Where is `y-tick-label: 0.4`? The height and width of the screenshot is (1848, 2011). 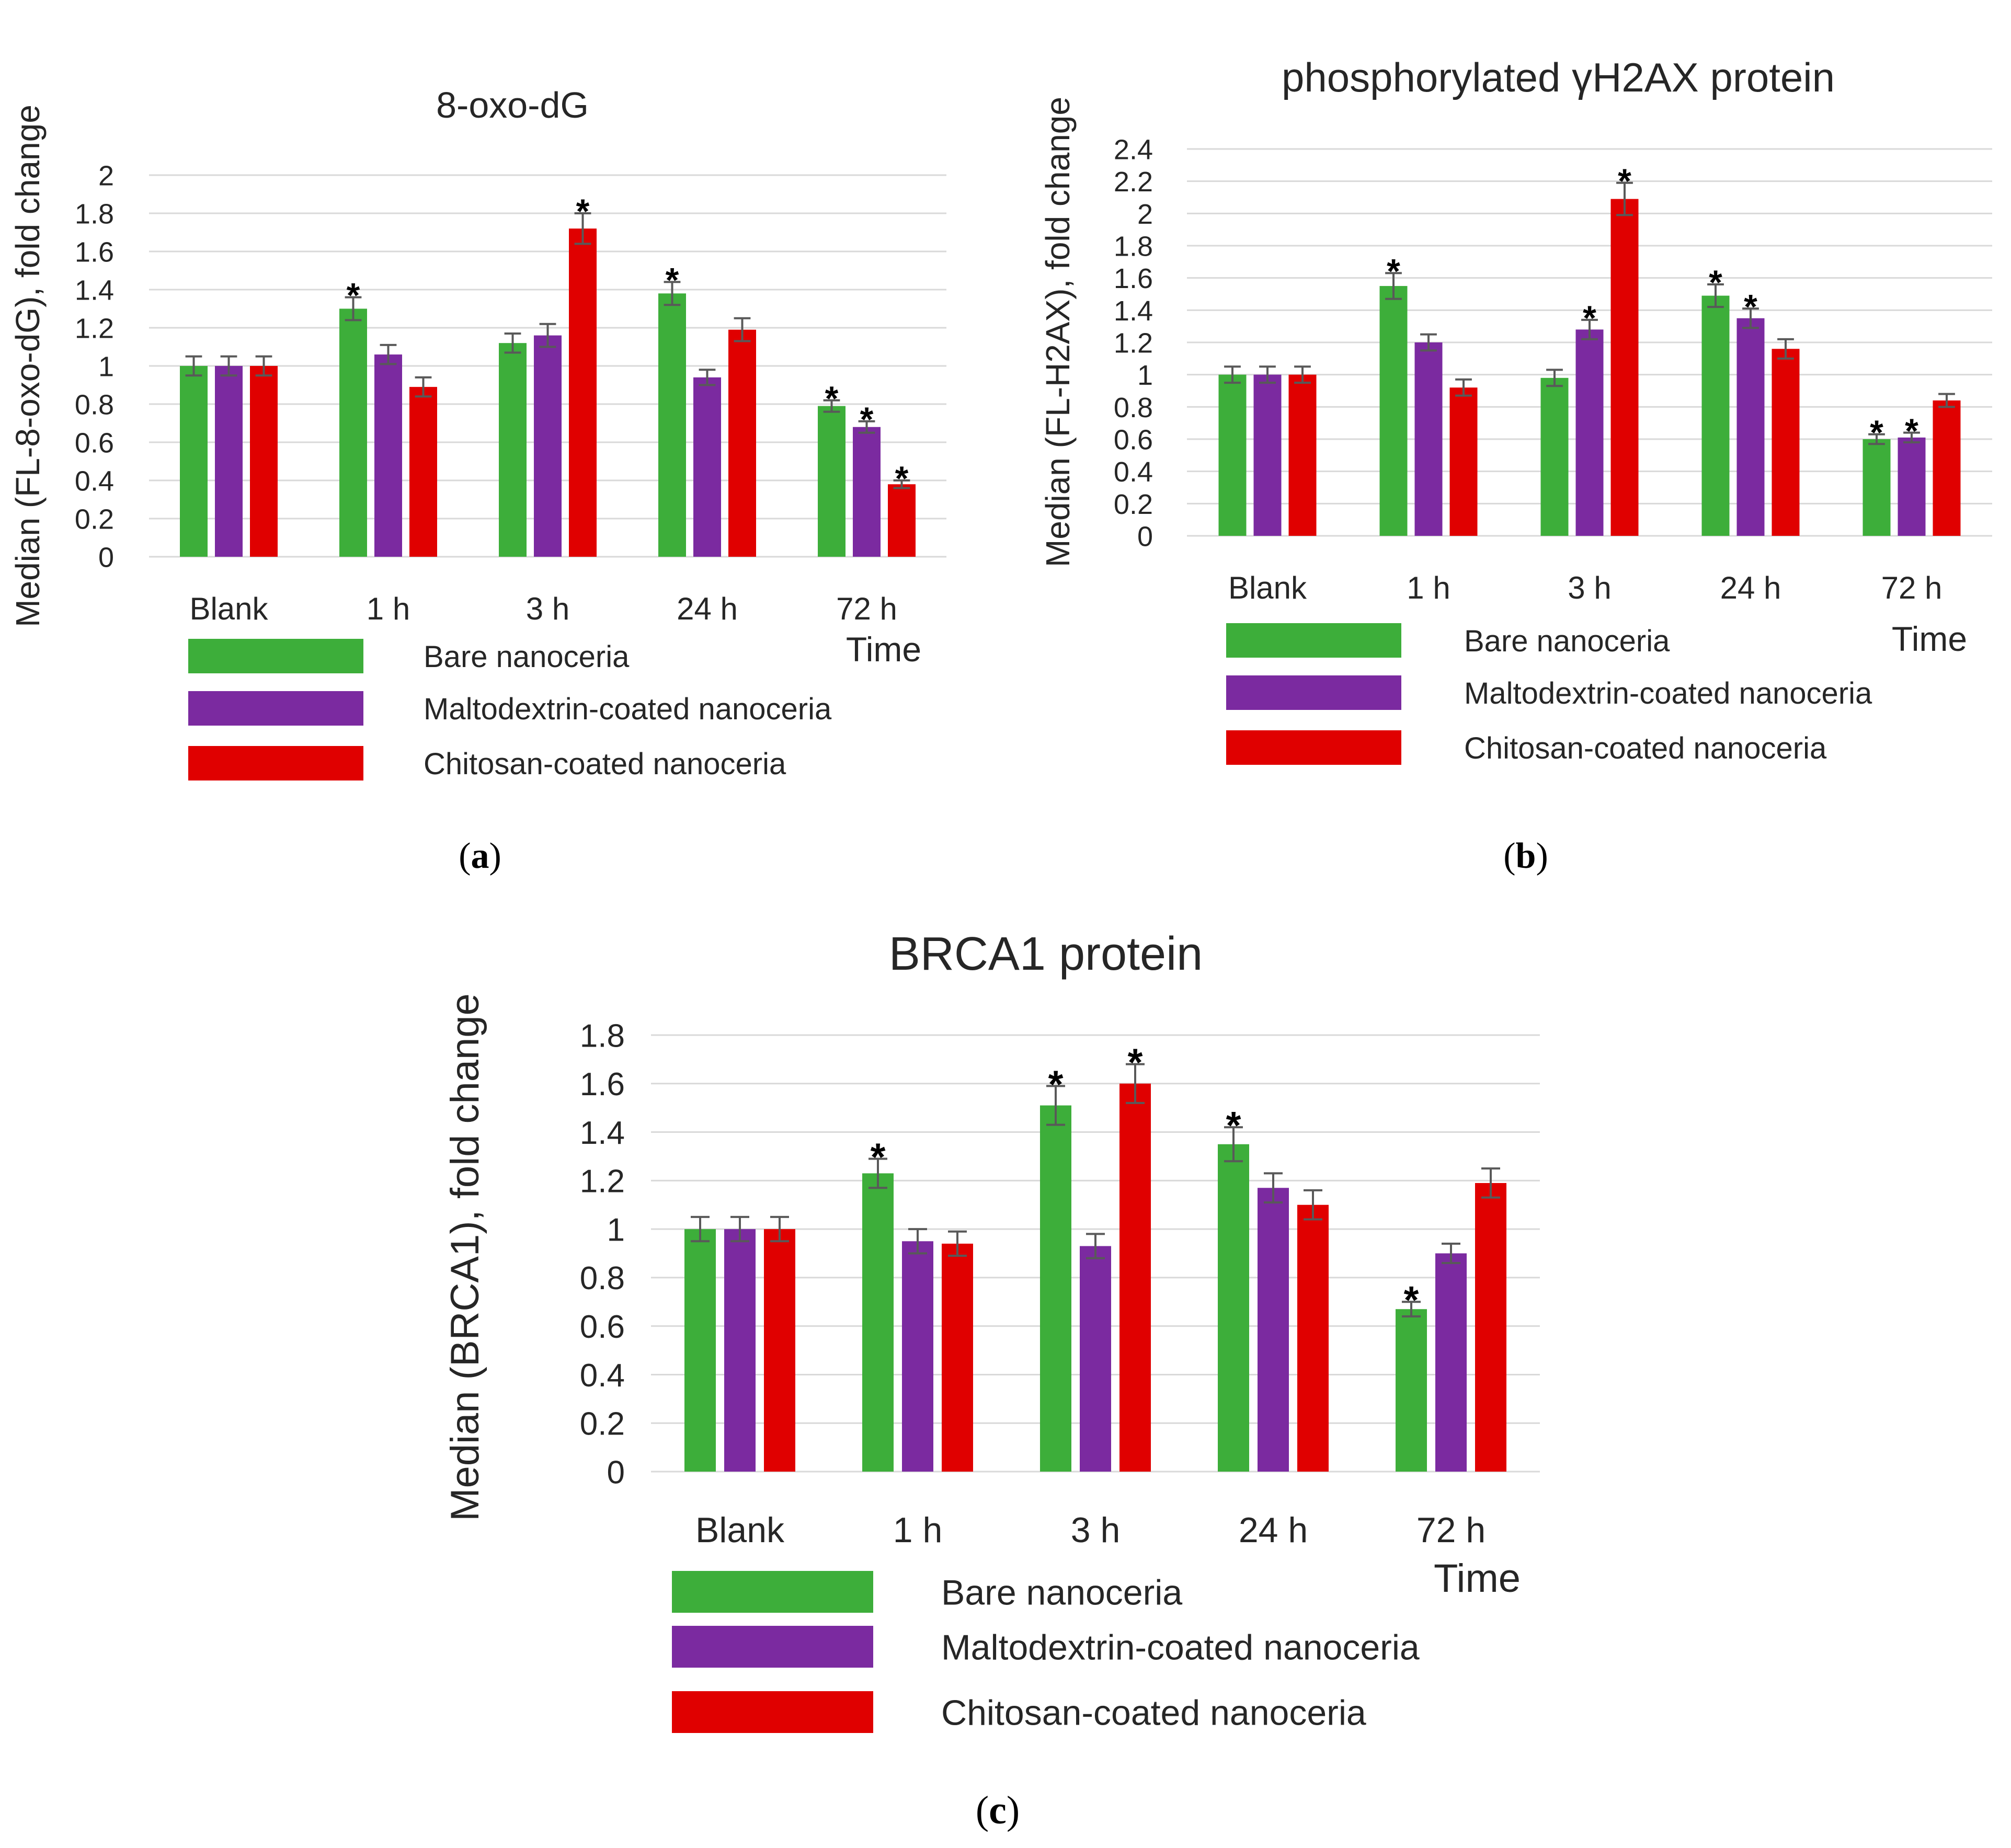 y-tick-label: 0.4 is located at coordinates (603, 1376).